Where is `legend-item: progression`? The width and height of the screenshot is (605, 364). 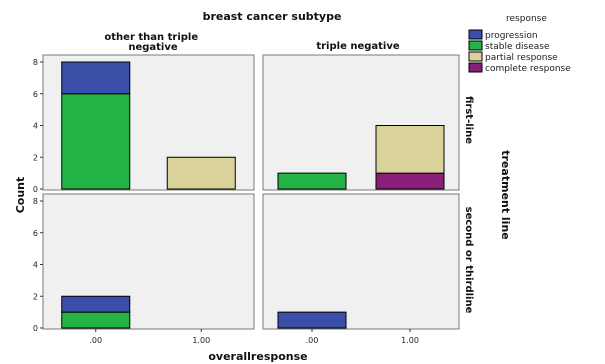
legend-item: progression is located at coordinates (503, 35).